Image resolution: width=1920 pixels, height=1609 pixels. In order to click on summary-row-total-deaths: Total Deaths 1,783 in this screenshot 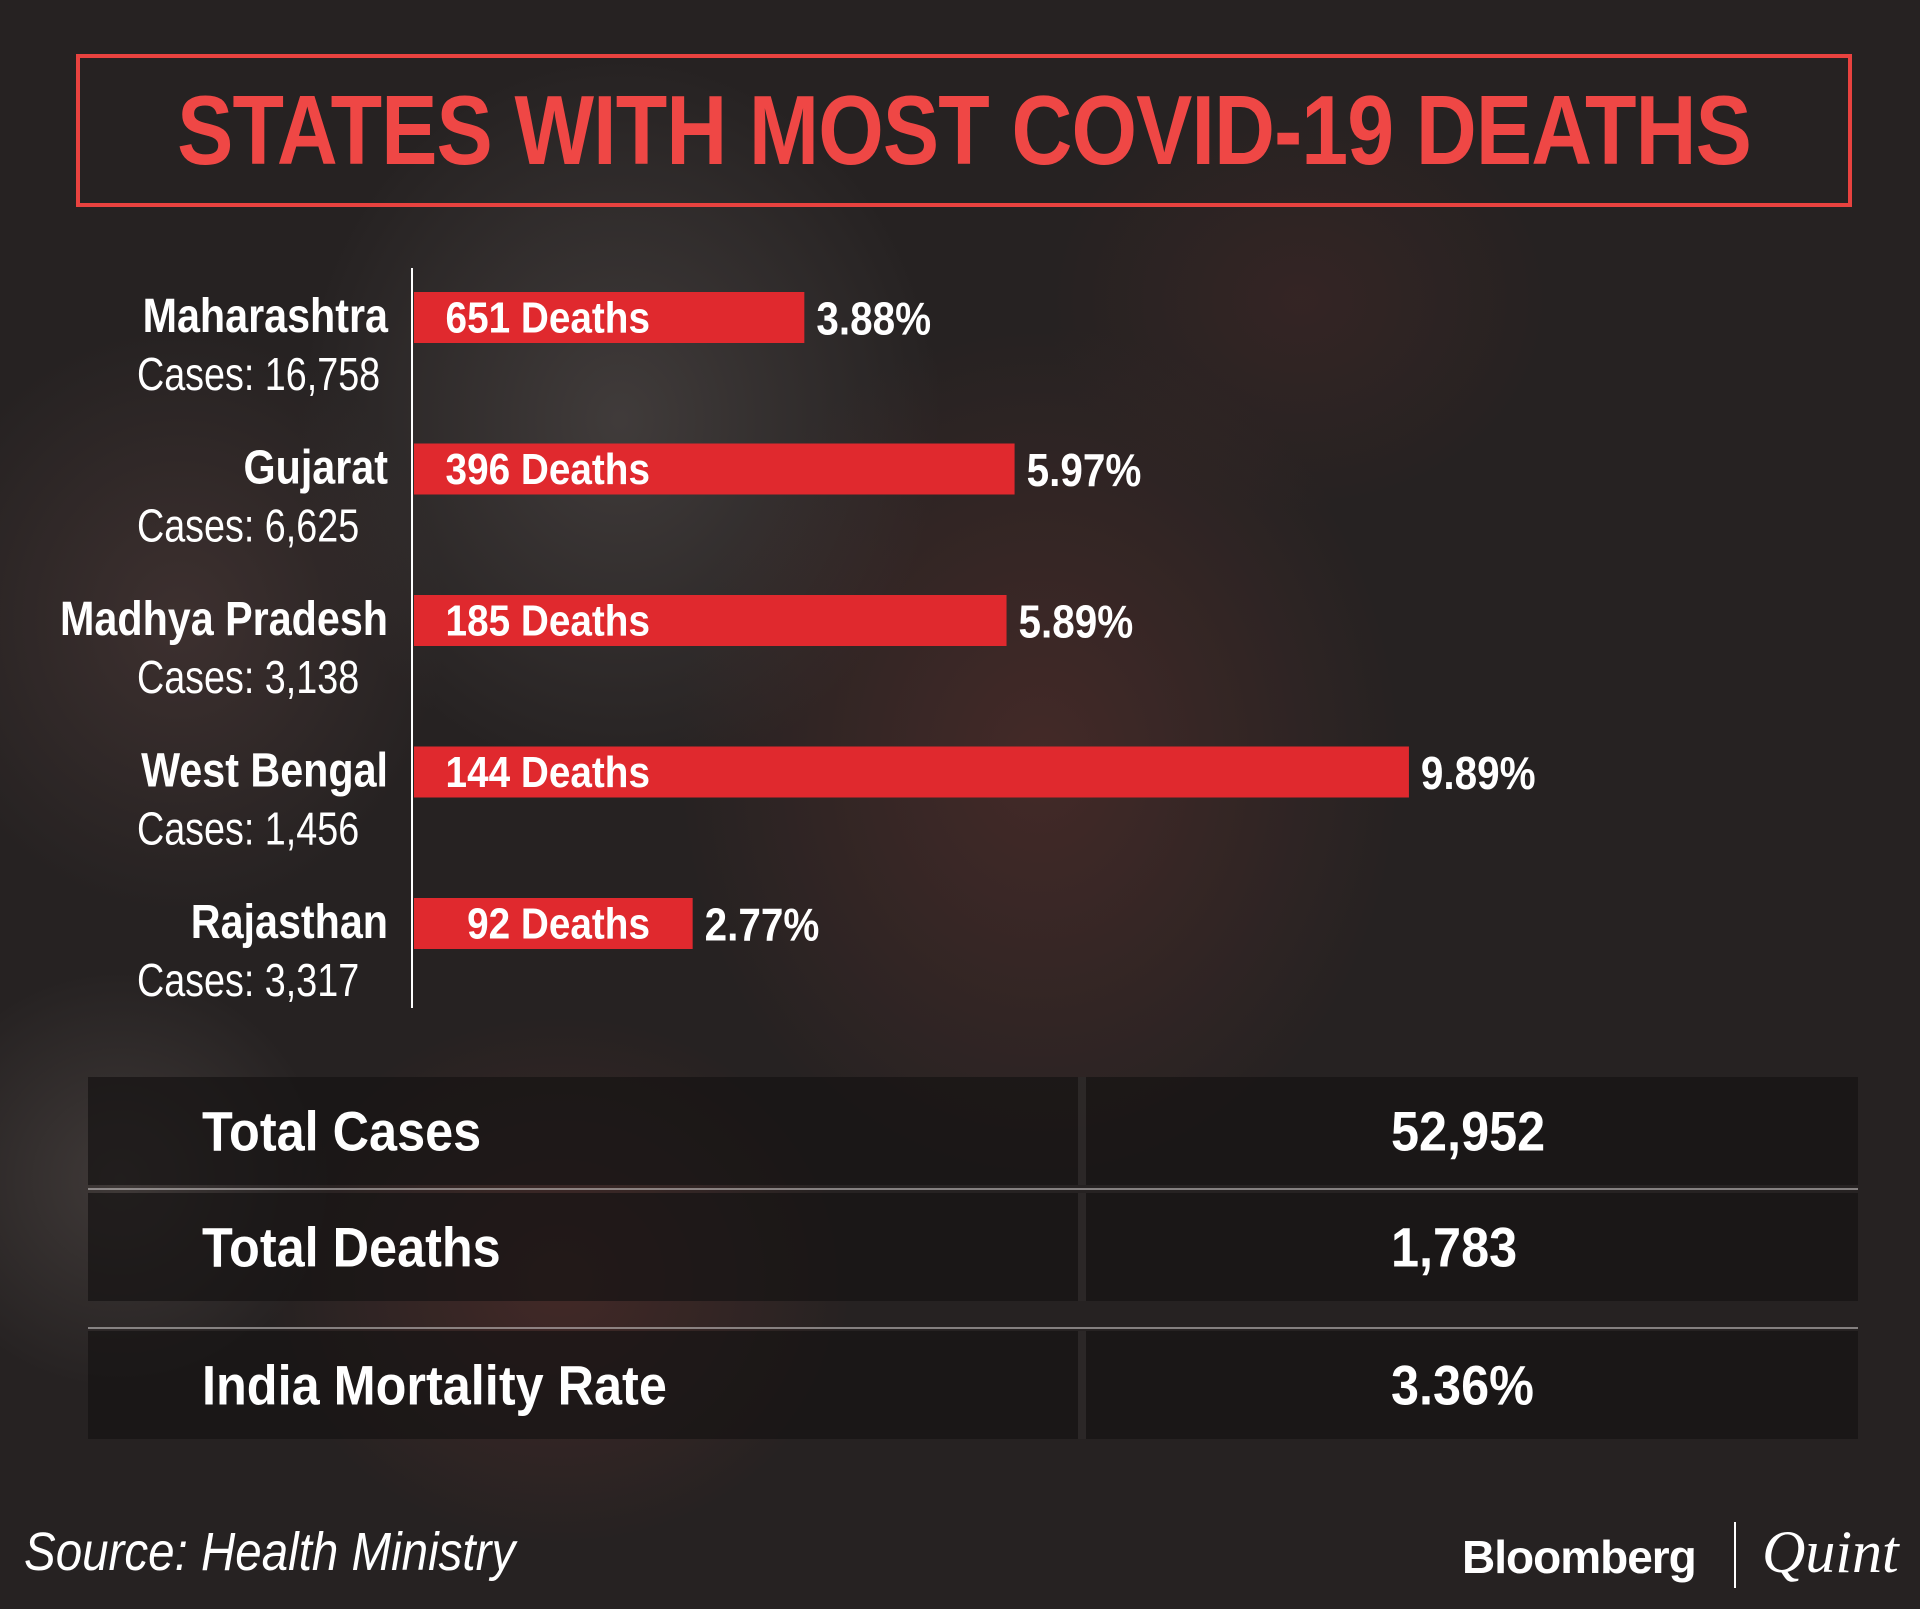, I will do `click(973, 1247)`.